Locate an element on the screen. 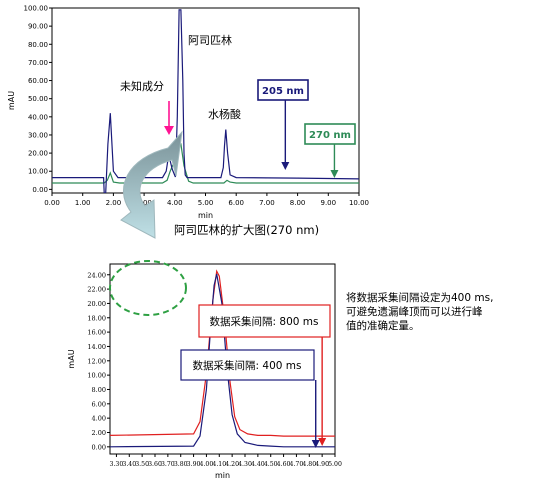  y-tick-label: 50.00 is located at coordinates (38, 99).